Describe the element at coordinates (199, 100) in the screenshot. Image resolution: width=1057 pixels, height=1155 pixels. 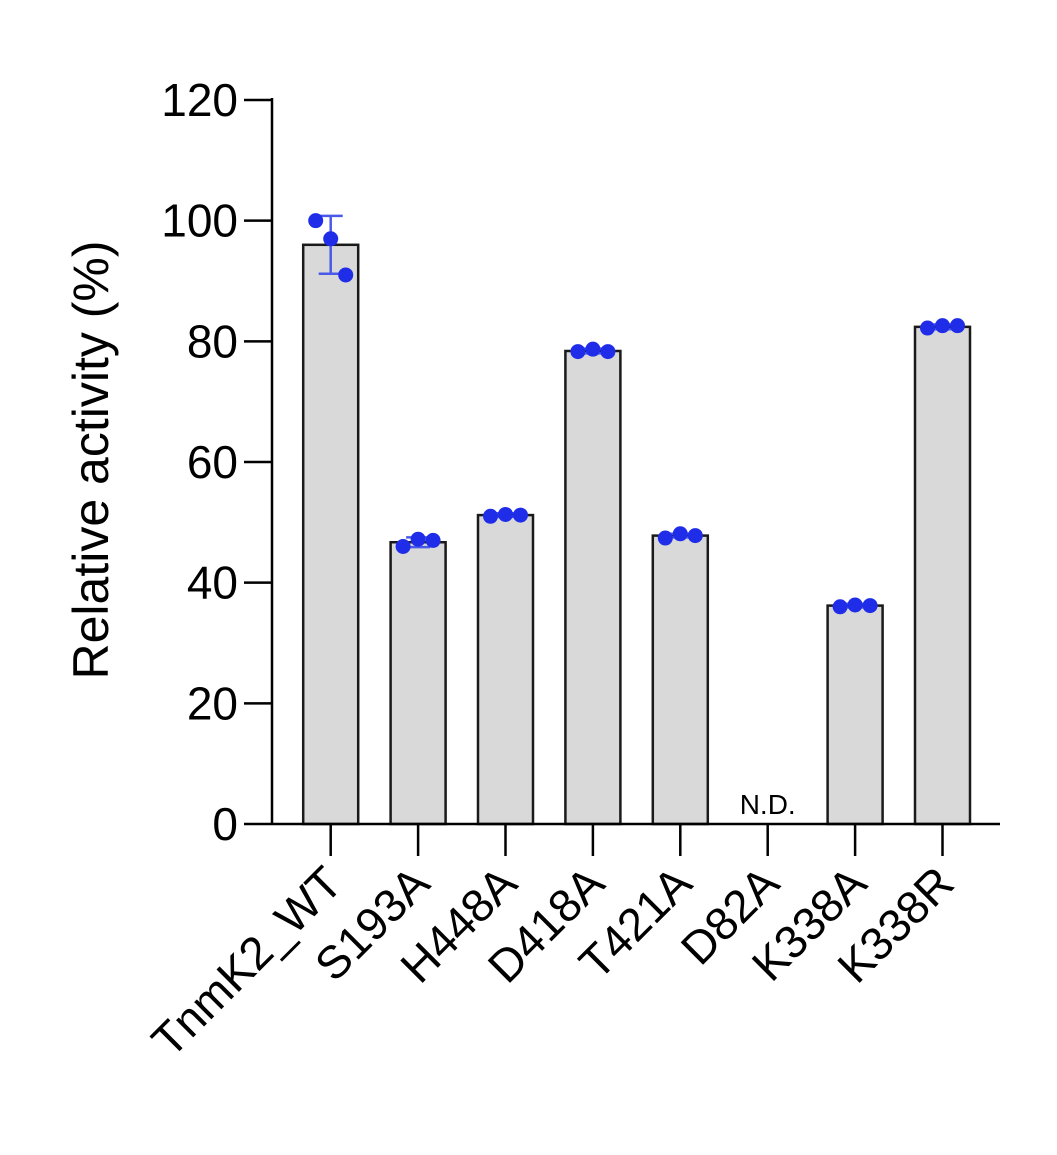
I see `y-tick-label: 120` at that location.